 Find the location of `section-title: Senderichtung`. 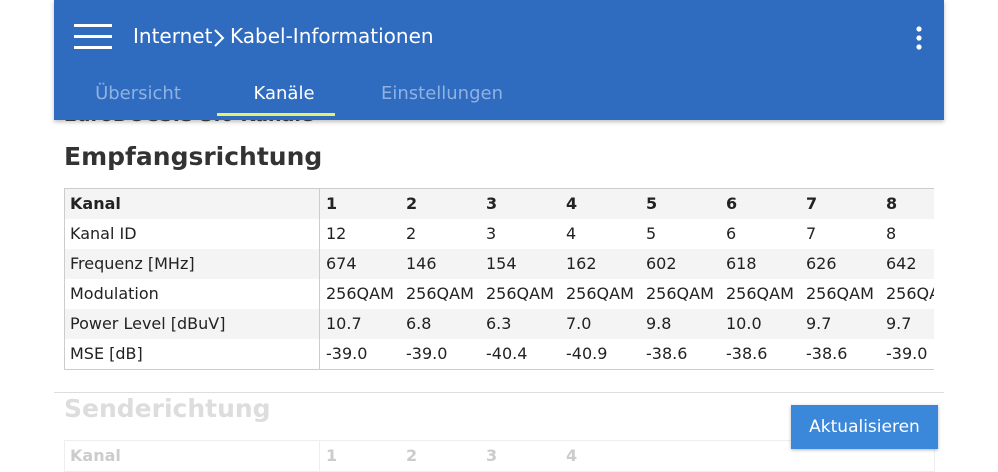

section-title: Senderichtung is located at coordinates (167, 408).